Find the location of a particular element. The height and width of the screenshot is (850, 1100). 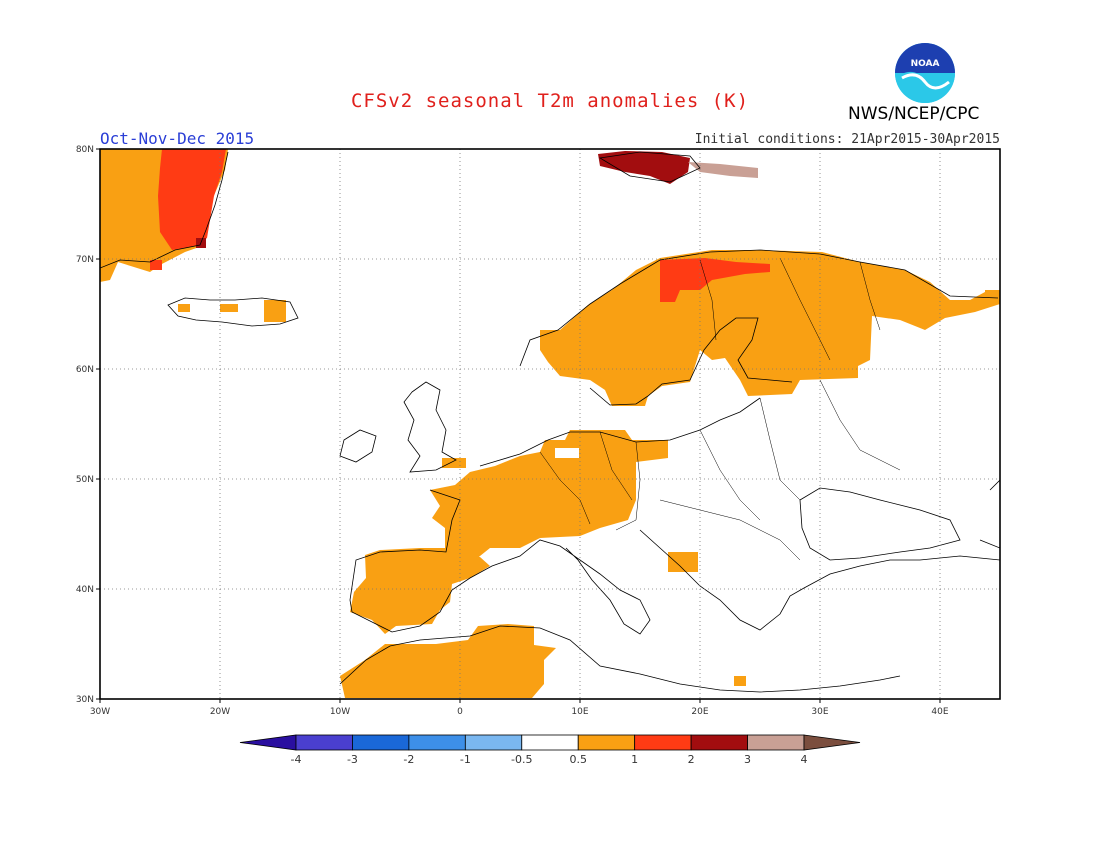

colorbar-tick-label: 4 is located at coordinates (804, 759).